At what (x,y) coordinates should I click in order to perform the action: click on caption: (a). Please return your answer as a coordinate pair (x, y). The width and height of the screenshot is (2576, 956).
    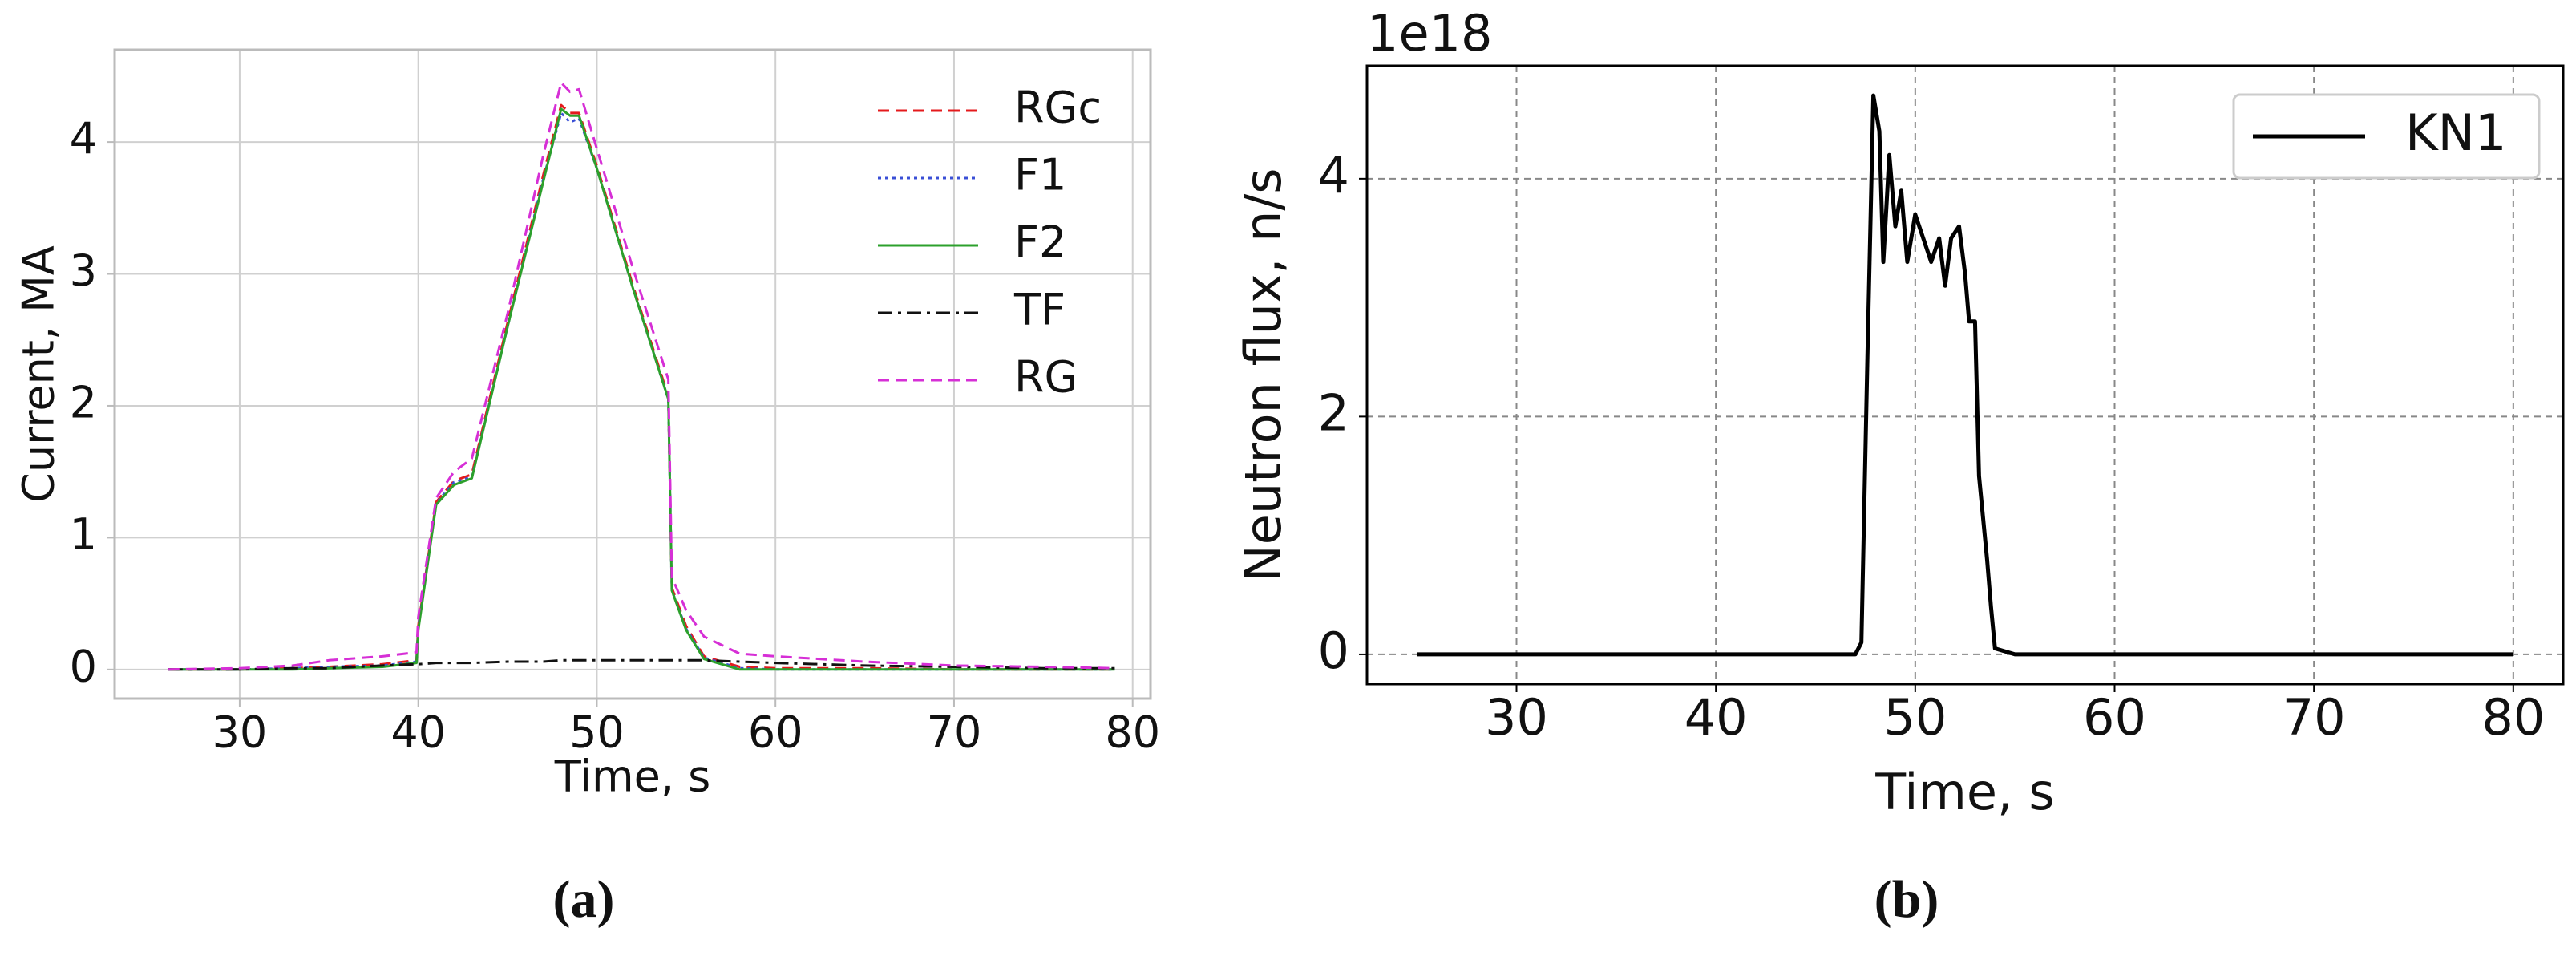
    Looking at the image, I should click on (584, 899).